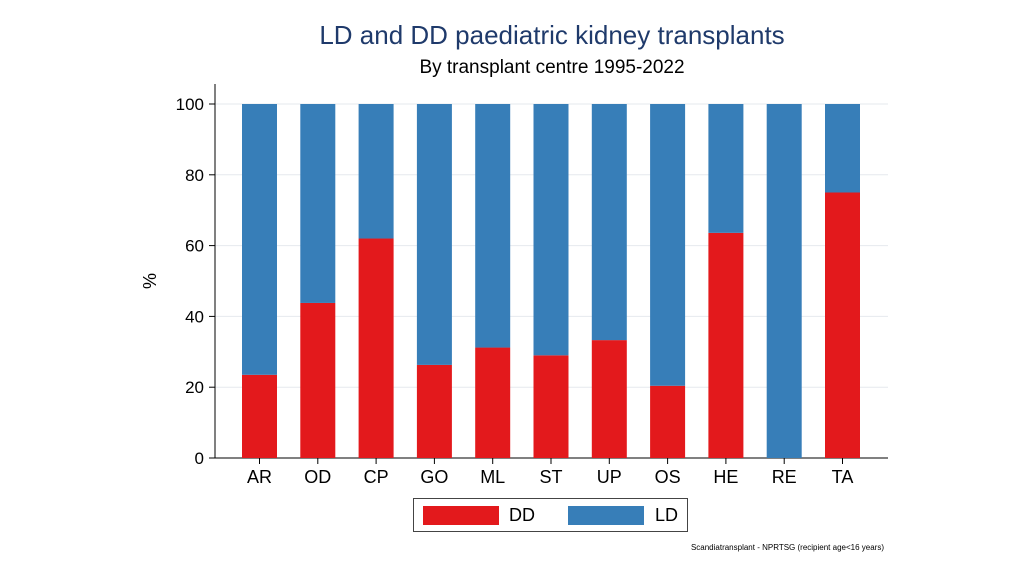 Image resolution: width=1024 pixels, height=576 pixels. What do you see at coordinates (552, 35) in the screenshot?
I see `chart-title: LD and DD paediatric kidney transplants` at bounding box center [552, 35].